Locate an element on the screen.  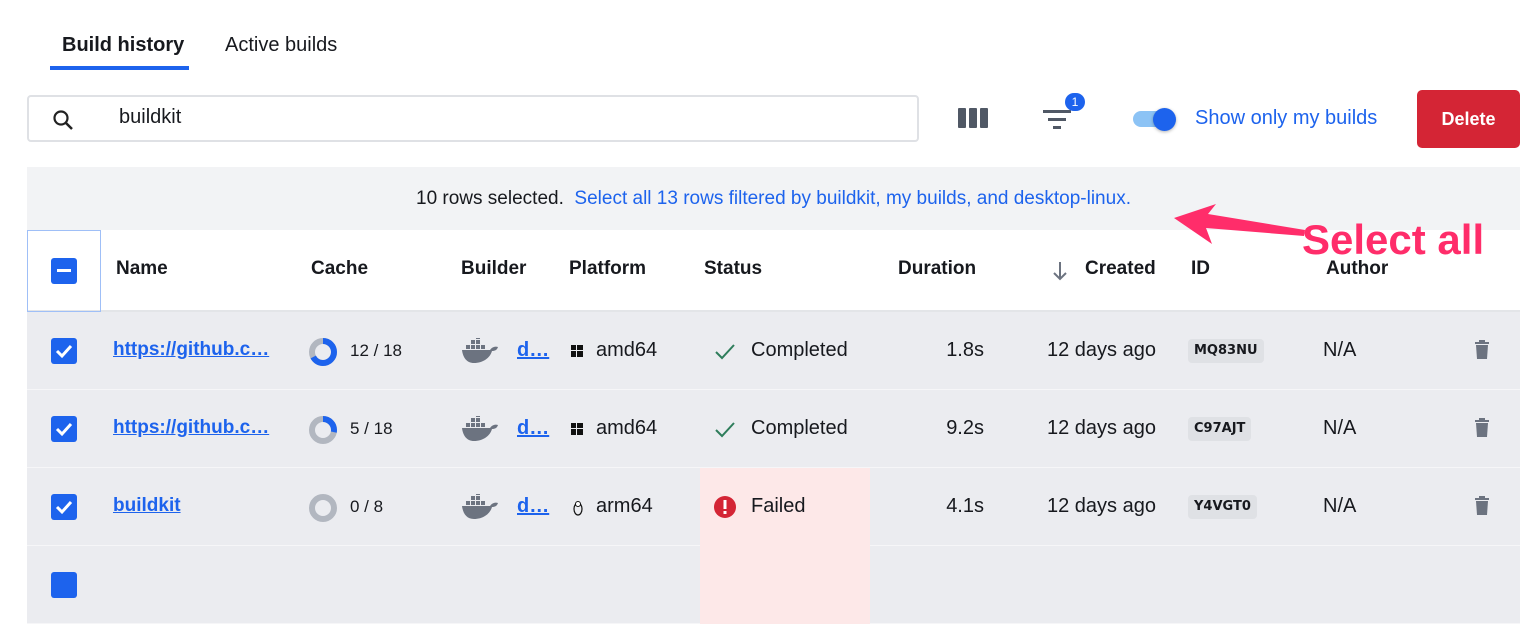
annotation-select-all: Select all is located at coordinates (1393, 239).